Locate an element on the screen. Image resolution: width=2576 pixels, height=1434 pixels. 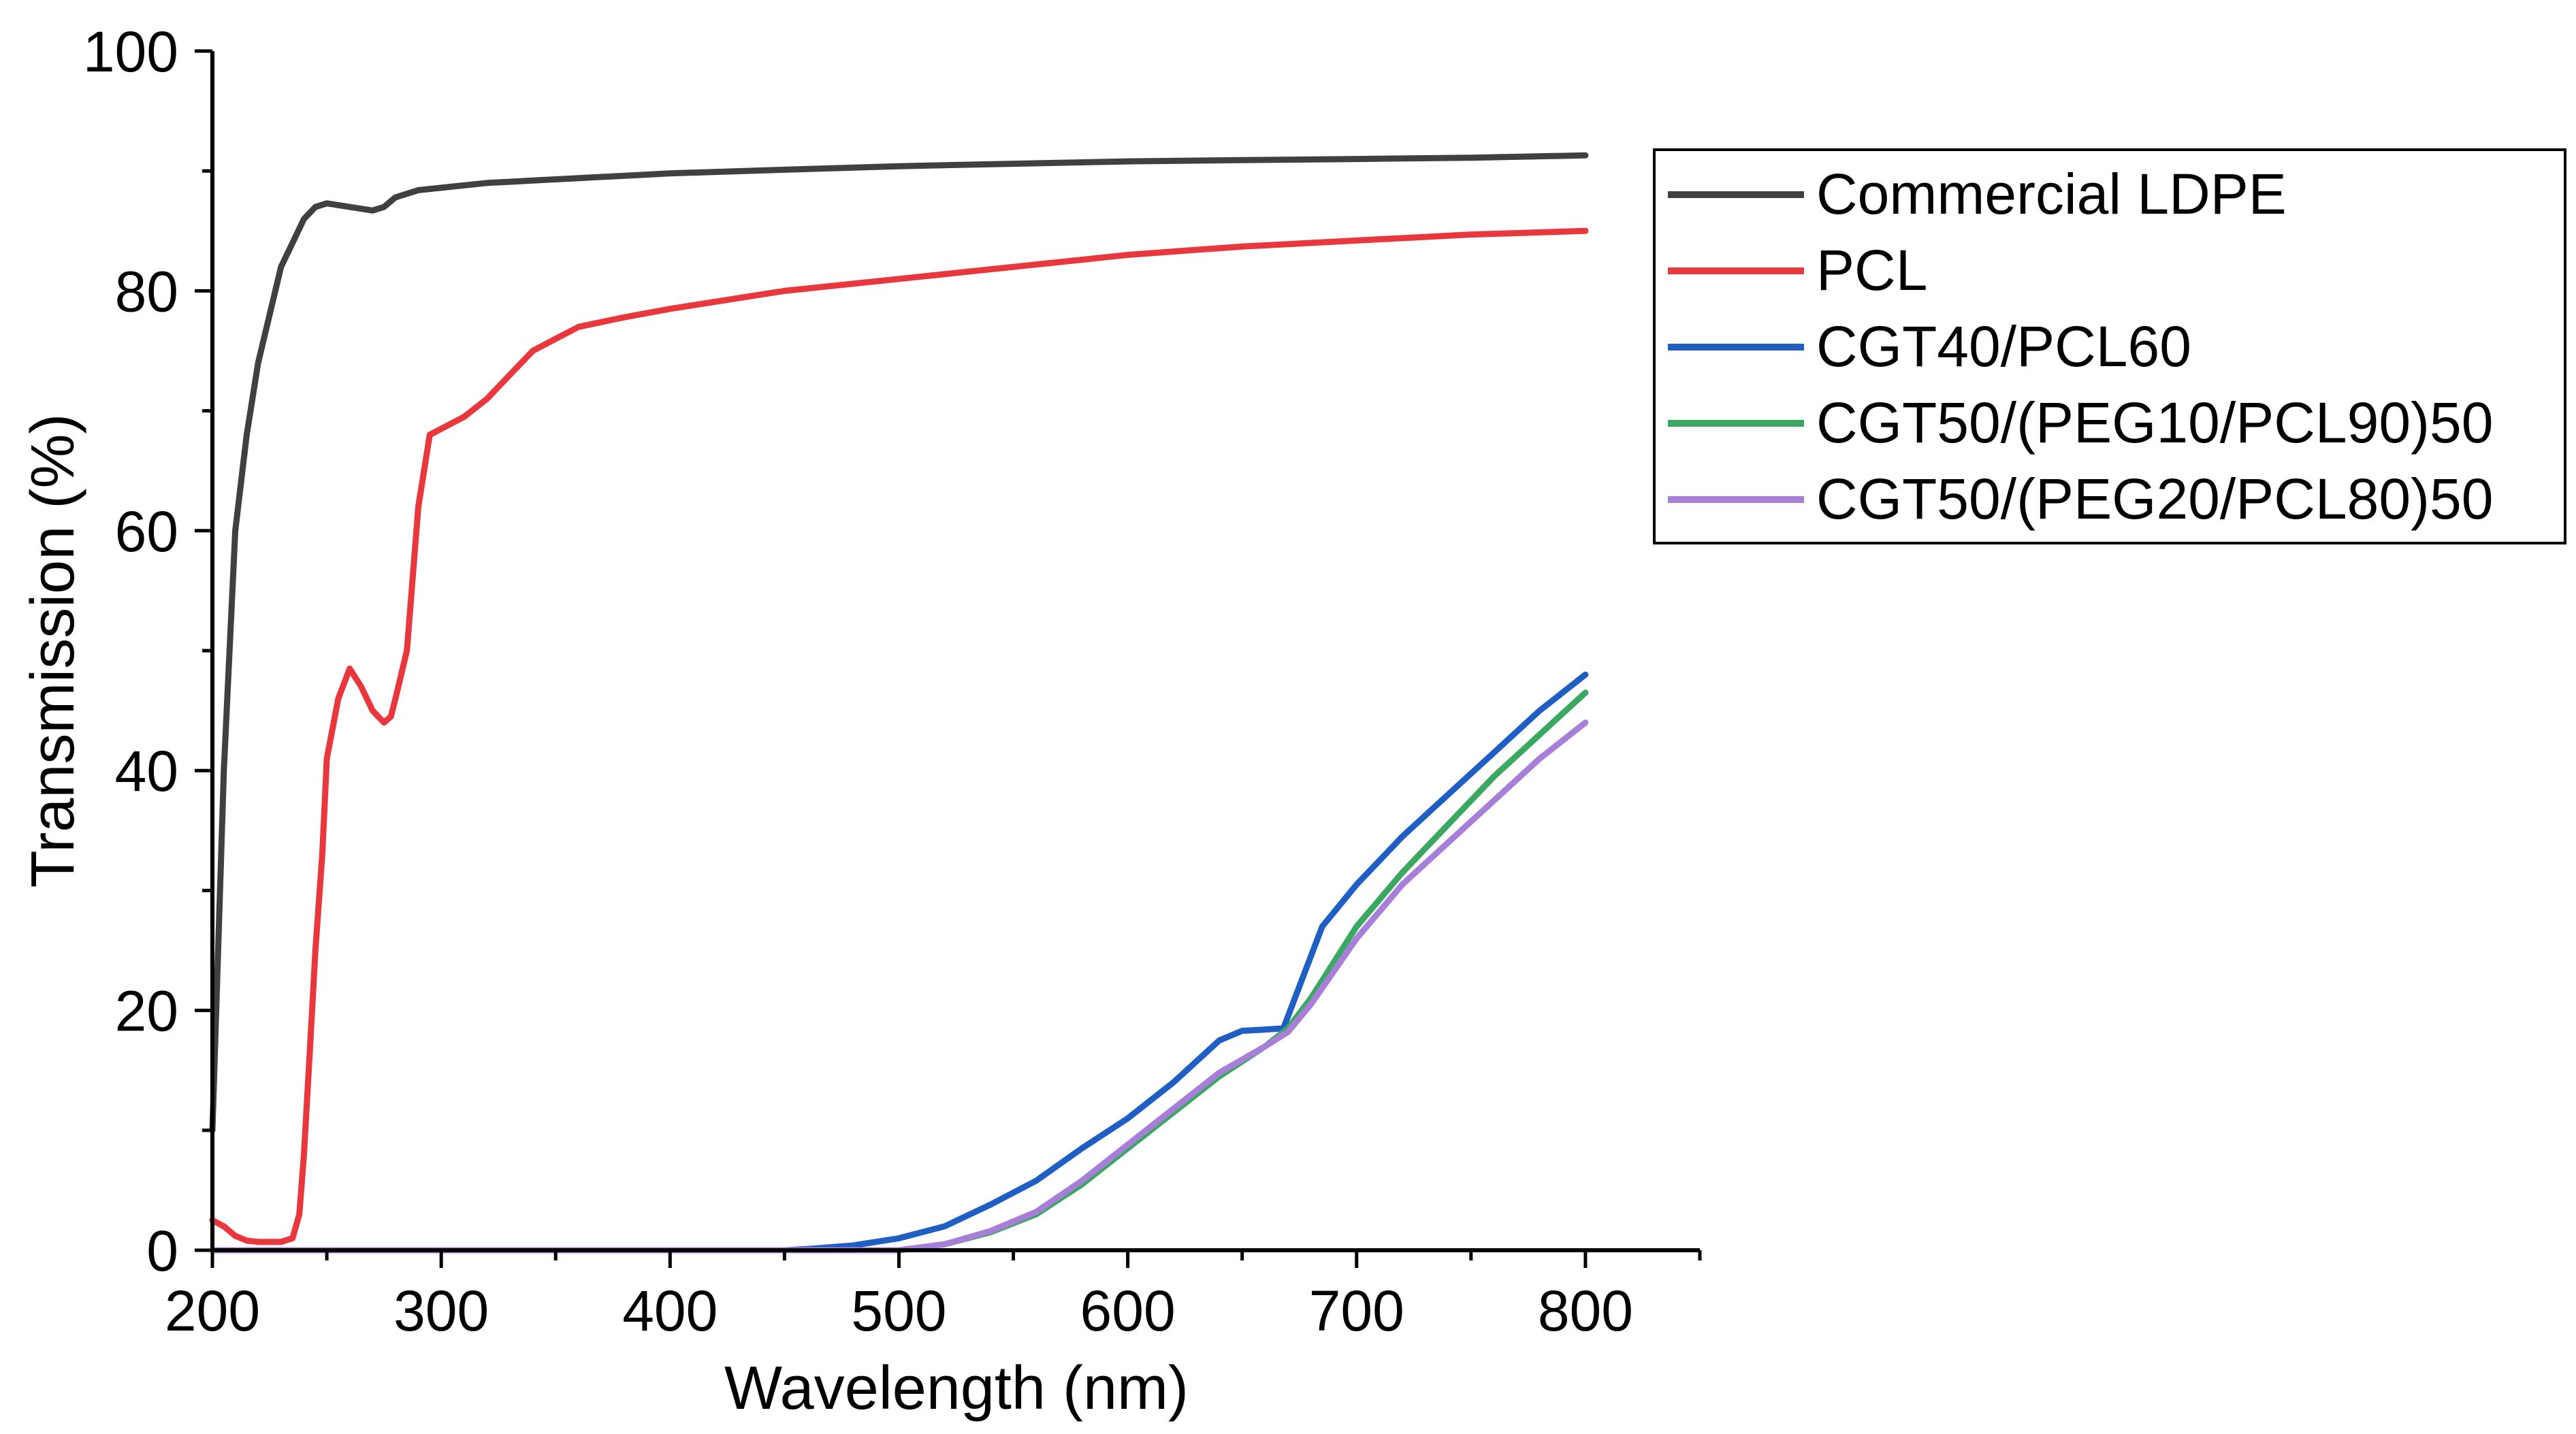
y-axis-title: Transmission (%) is located at coordinates (53, 651).